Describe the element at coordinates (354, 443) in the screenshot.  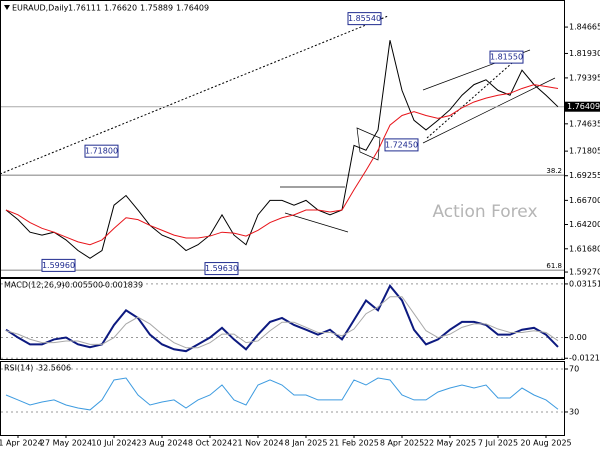
I see `x-tick-label: 21 Feb 2025` at that location.